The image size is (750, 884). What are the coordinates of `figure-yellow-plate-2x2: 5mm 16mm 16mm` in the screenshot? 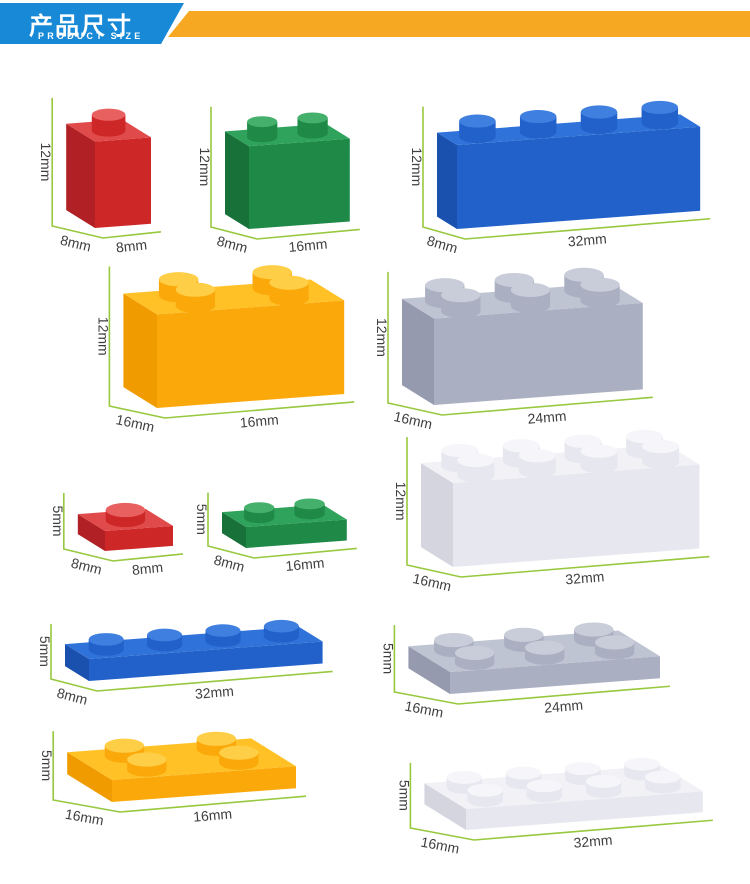 It's located at (173, 779).